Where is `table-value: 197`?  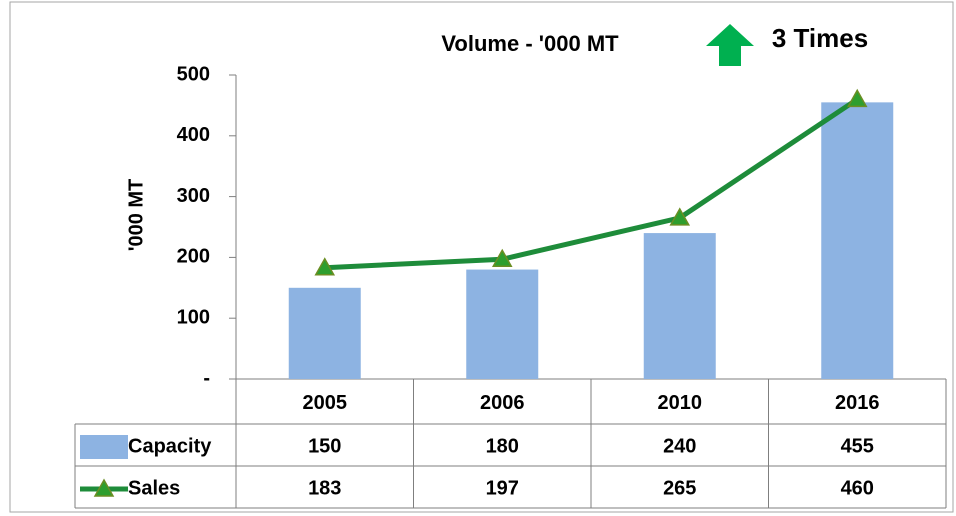 table-value: 197 is located at coordinates (502, 488).